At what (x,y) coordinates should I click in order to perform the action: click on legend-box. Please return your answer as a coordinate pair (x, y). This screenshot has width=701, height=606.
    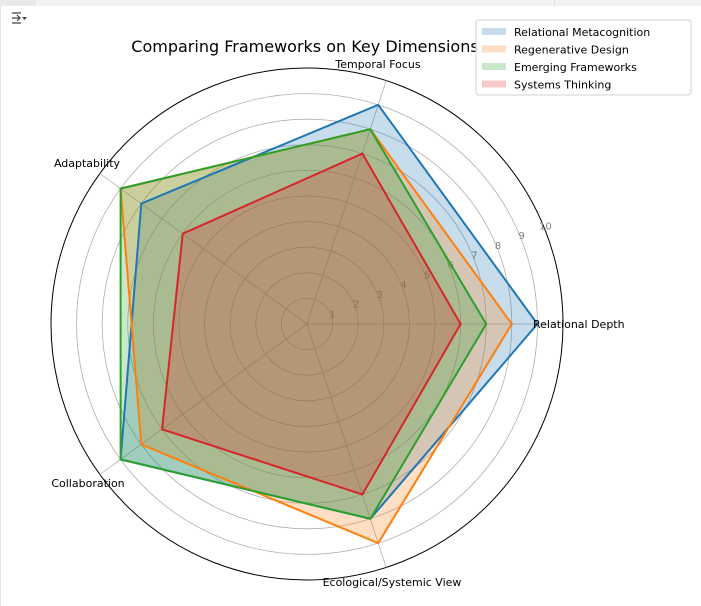
    Looking at the image, I should click on (583, 57).